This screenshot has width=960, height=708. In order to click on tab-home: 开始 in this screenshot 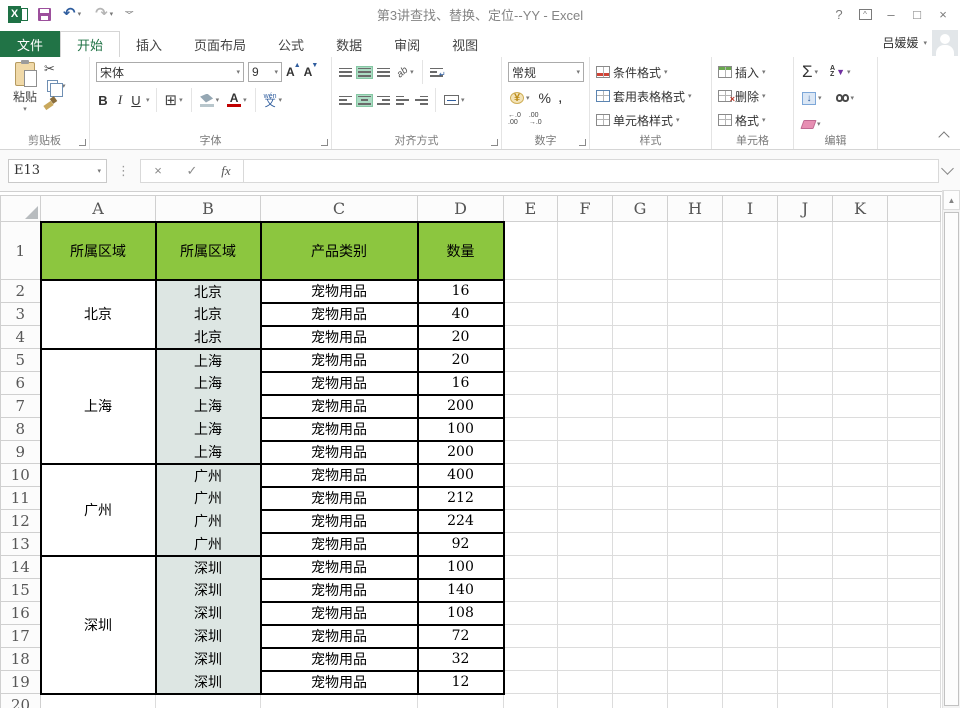, I will do `click(90, 44)`.